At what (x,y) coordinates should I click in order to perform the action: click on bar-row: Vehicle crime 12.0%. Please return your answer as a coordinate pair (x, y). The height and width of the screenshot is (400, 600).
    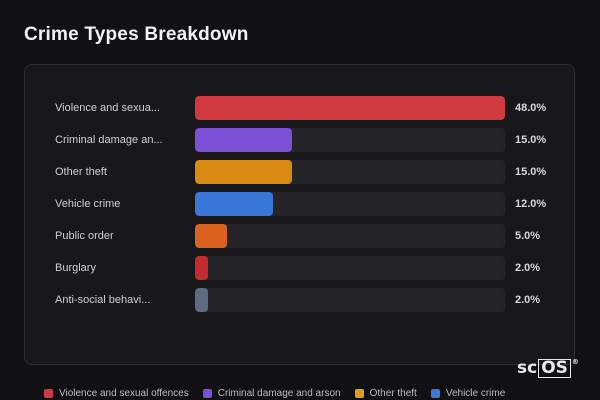
    Looking at the image, I should click on (300, 204).